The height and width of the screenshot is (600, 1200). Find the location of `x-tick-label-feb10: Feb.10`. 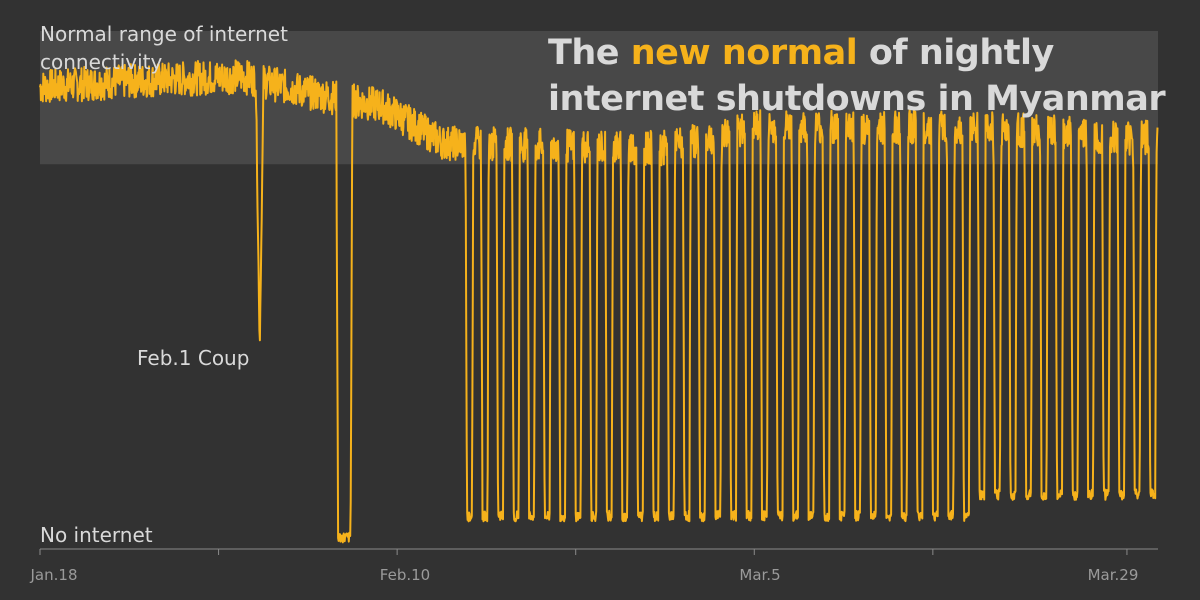

x-tick-label-feb10: Feb.10 is located at coordinates (405, 575).